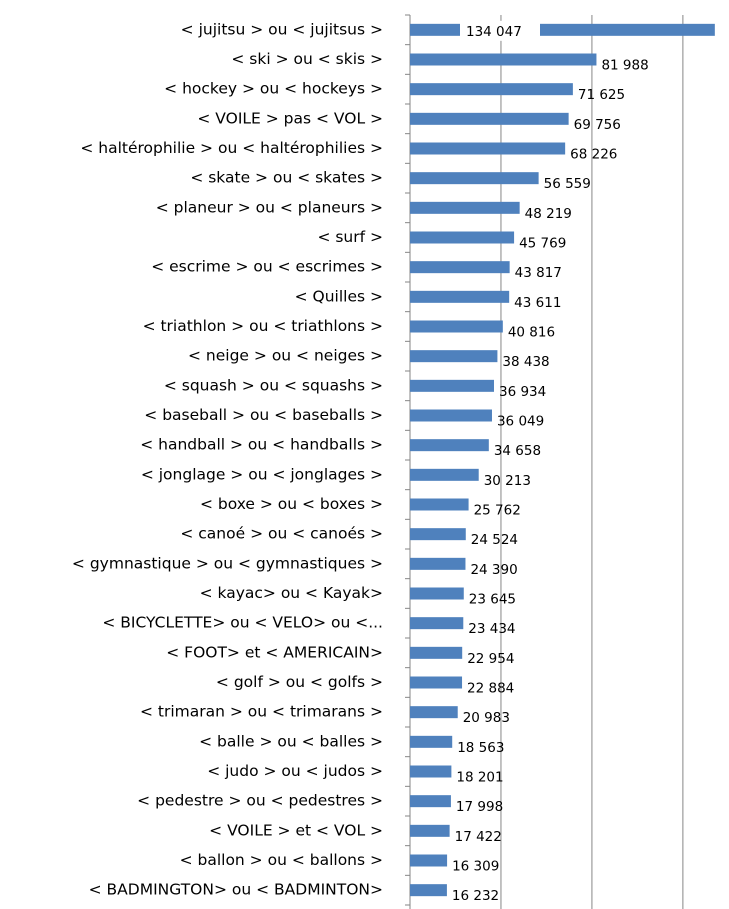 The width and height of the screenshot is (729, 909). What do you see at coordinates (490, 689) in the screenshot?
I see `value-label: 22 884` at bounding box center [490, 689].